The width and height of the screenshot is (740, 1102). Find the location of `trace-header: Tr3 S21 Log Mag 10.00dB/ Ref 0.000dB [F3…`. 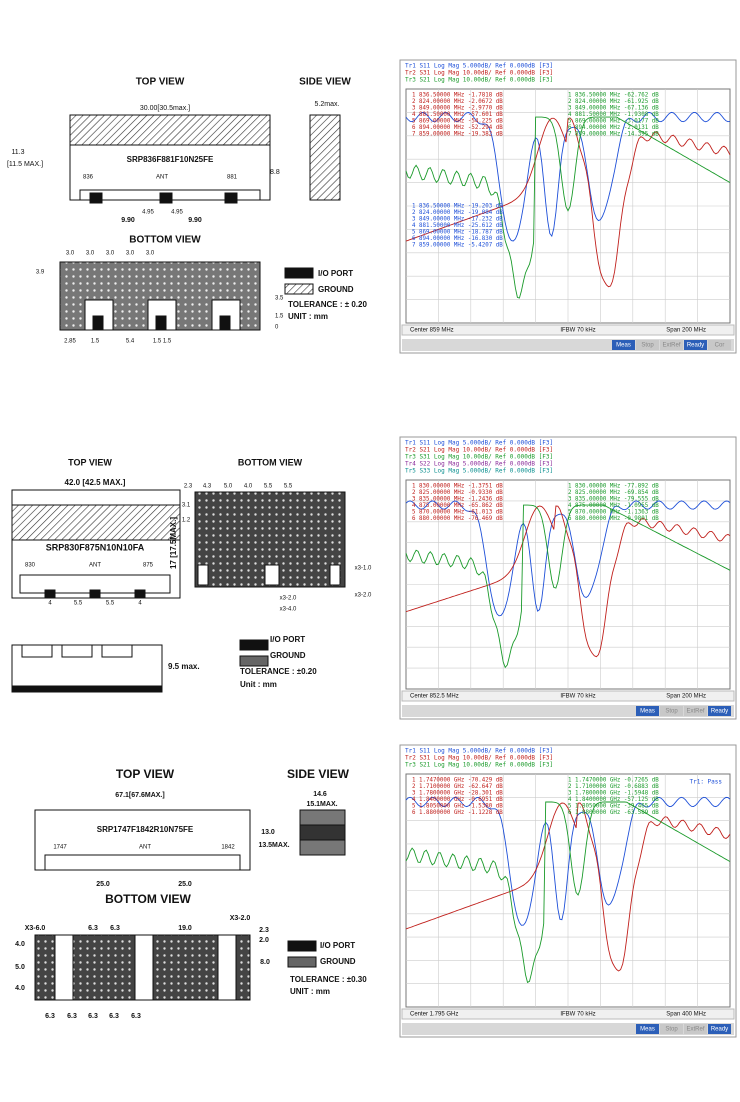

trace-header: Tr3 S21 Log Mag 10.00dB/ Ref 0.000dB [F3… is located at coordinates (479, 80).